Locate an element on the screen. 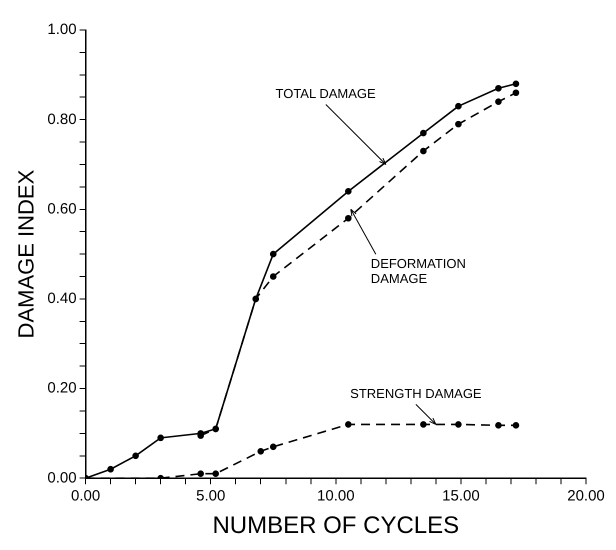 This screenshot has width=616, height=550. x-tick-label: 0.00 is located at coordinates (85, 495).